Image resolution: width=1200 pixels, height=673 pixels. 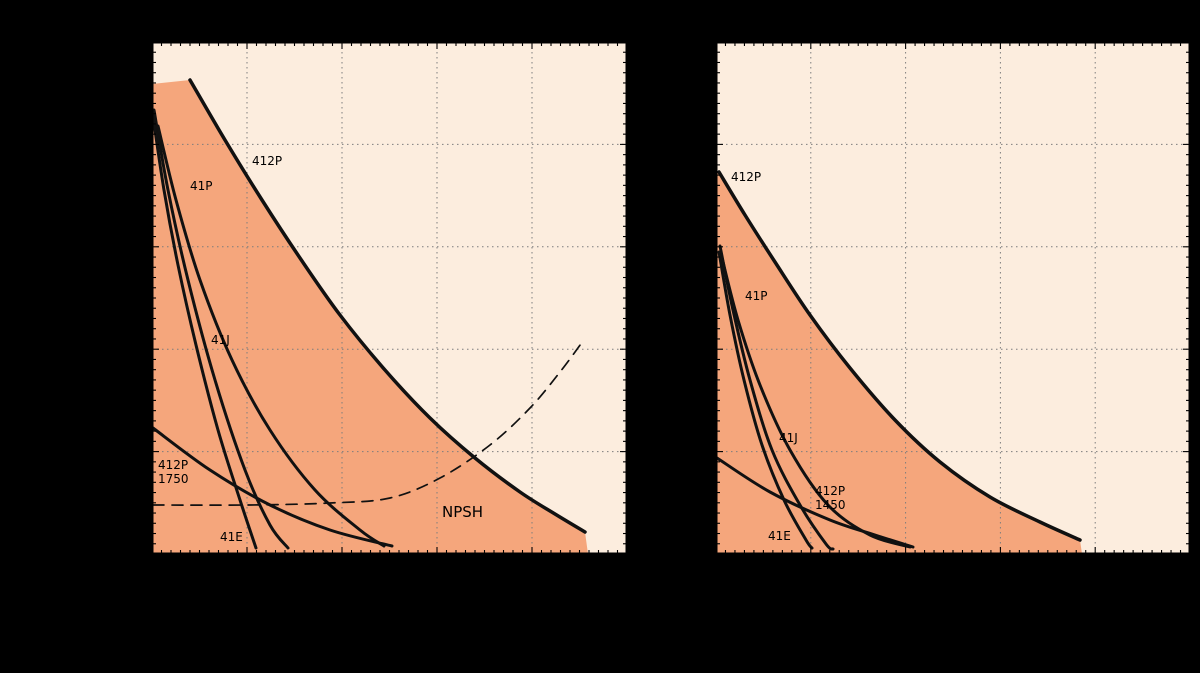 What do you see at coordinates (830, 505) in the screenshot?
I see `curve-label: 1450` at bounding box center [830, 505].